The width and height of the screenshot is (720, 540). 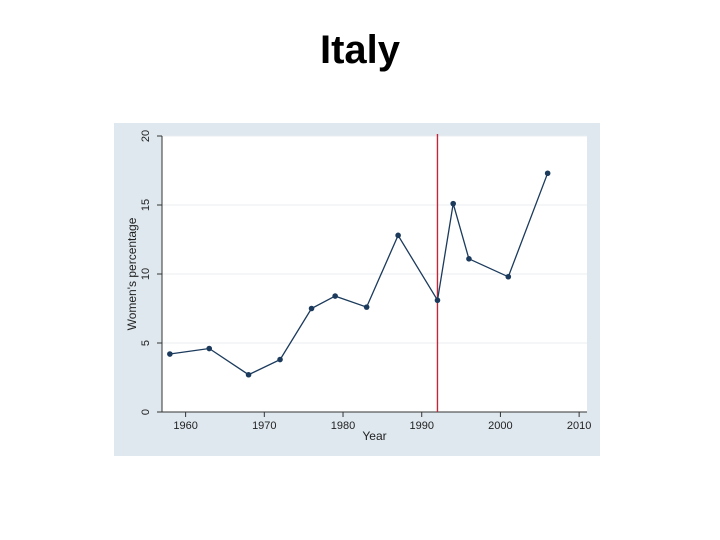 What do you see at coordinates (146, 136) in the screenshot?
I see `y-tick-label: 20` at bounding box center [146, 136].